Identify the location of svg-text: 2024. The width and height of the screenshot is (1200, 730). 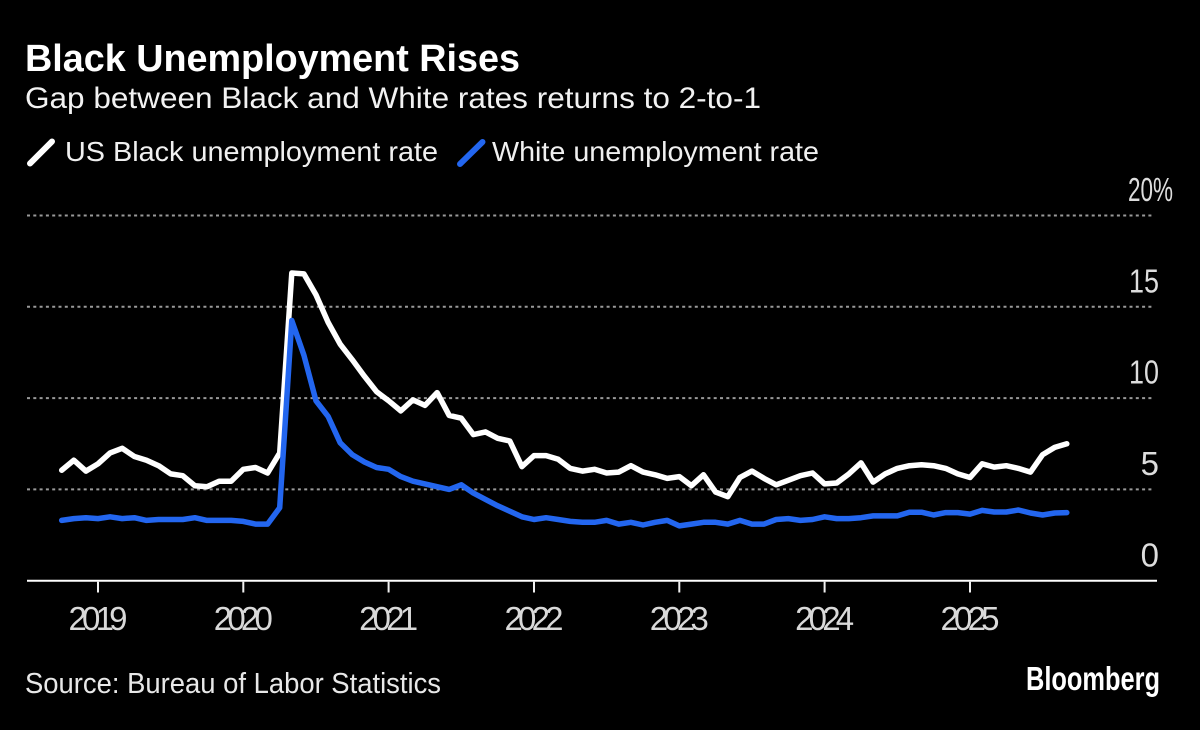
(824, 618).